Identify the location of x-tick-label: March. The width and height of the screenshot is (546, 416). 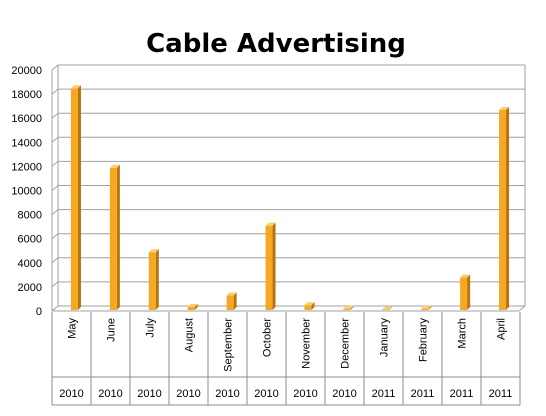
(463, 333).